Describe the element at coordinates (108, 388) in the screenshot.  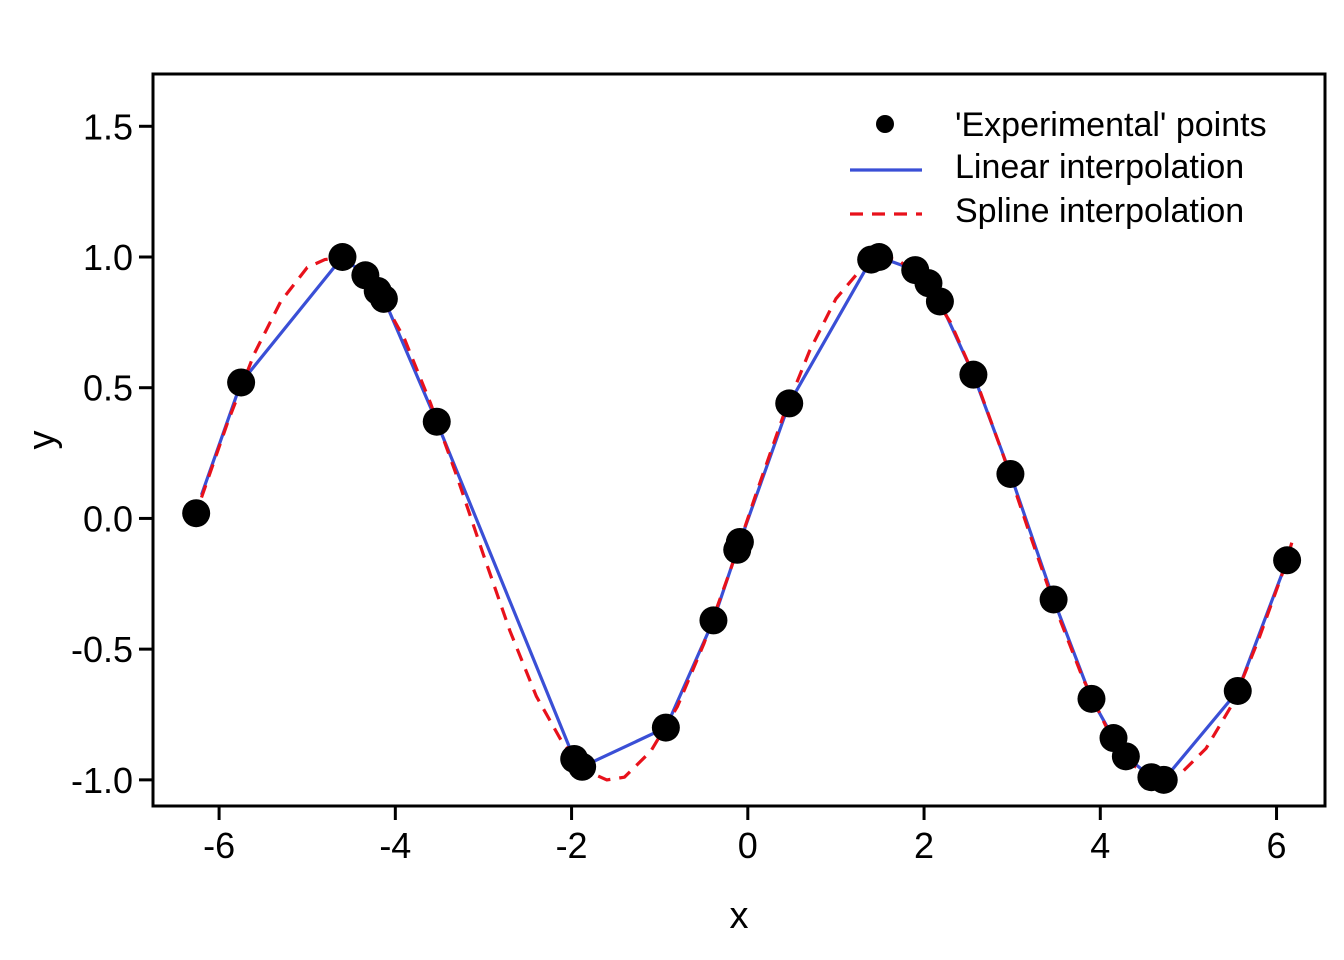
I see `y-tick-label: 0.5` at that location.